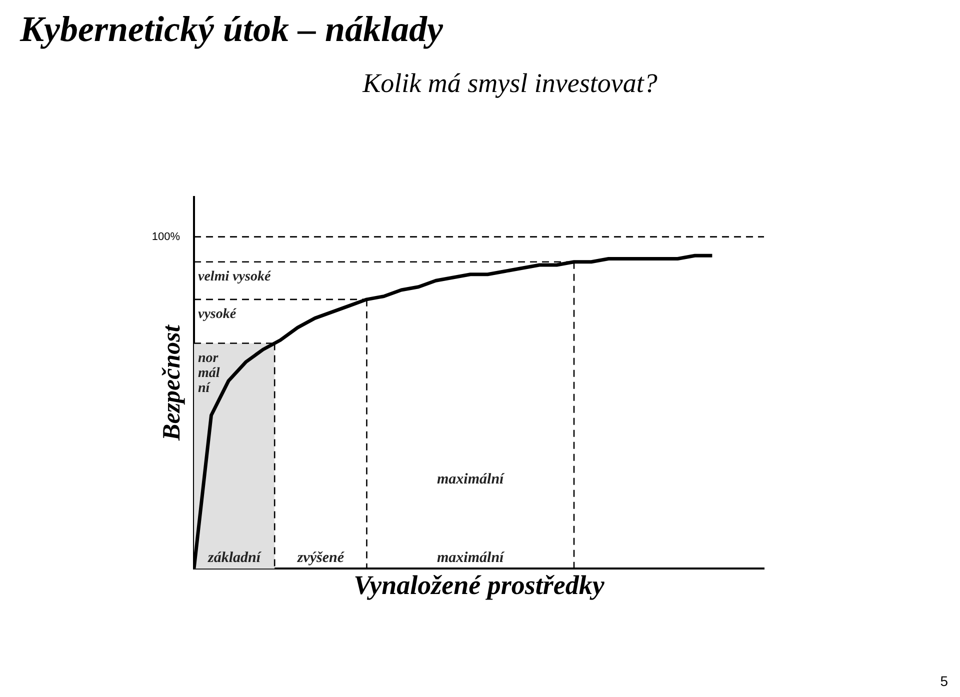  I want to click on y-axis-title: Bezpečnost, so click(172, 383).